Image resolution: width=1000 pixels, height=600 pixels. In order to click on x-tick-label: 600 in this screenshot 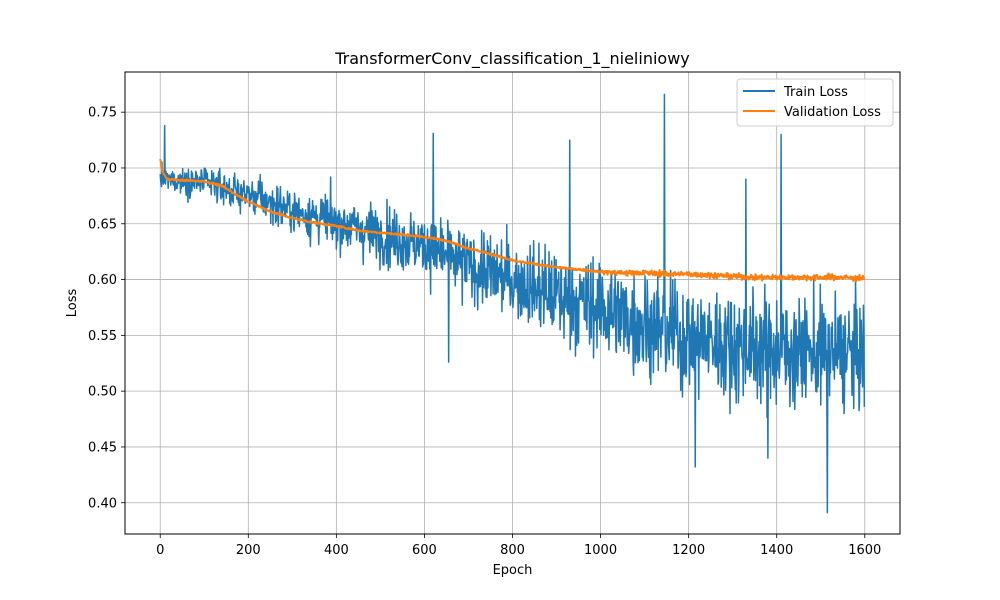, I will do `click(424, 550)`.